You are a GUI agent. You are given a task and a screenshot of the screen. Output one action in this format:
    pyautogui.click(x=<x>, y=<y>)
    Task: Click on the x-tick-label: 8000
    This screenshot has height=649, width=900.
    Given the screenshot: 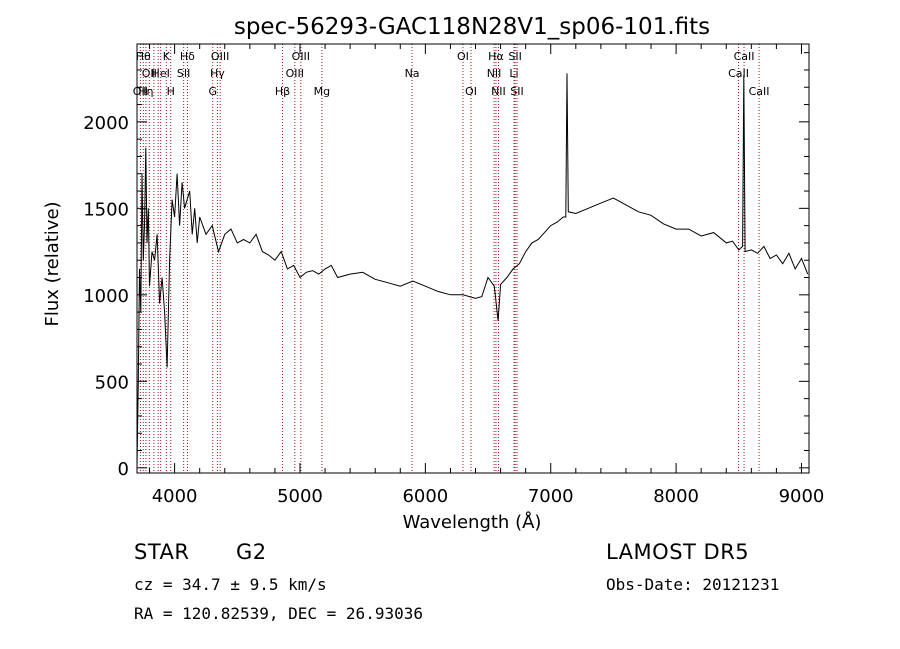 What is the action you would take?
    pyautogui.click(x=676, y=496)
    